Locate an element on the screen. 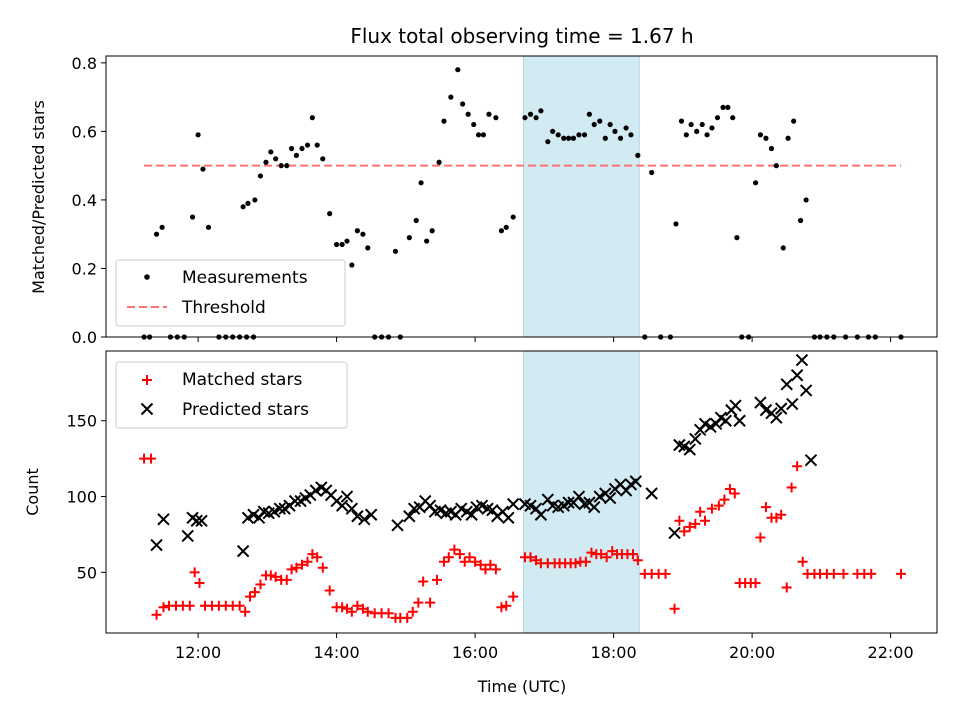 Image resolution: width=960 pixels, height=724 pixels. bottom-x-ticks: 12:00 14:00 16:00 18:00 20:00 22:00 is located at coordinates (544, 647).